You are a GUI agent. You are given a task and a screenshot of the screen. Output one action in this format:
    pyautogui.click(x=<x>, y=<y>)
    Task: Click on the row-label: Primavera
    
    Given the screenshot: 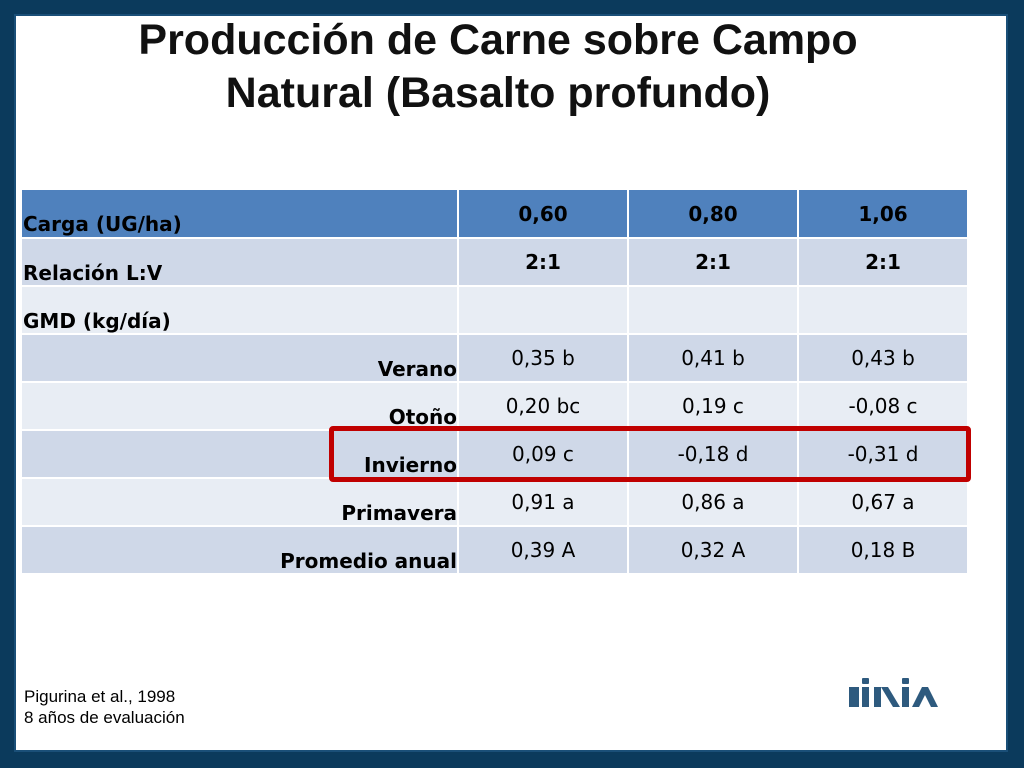 What is the action you would take?
    pyautogui.click(x=240, y=503)
    